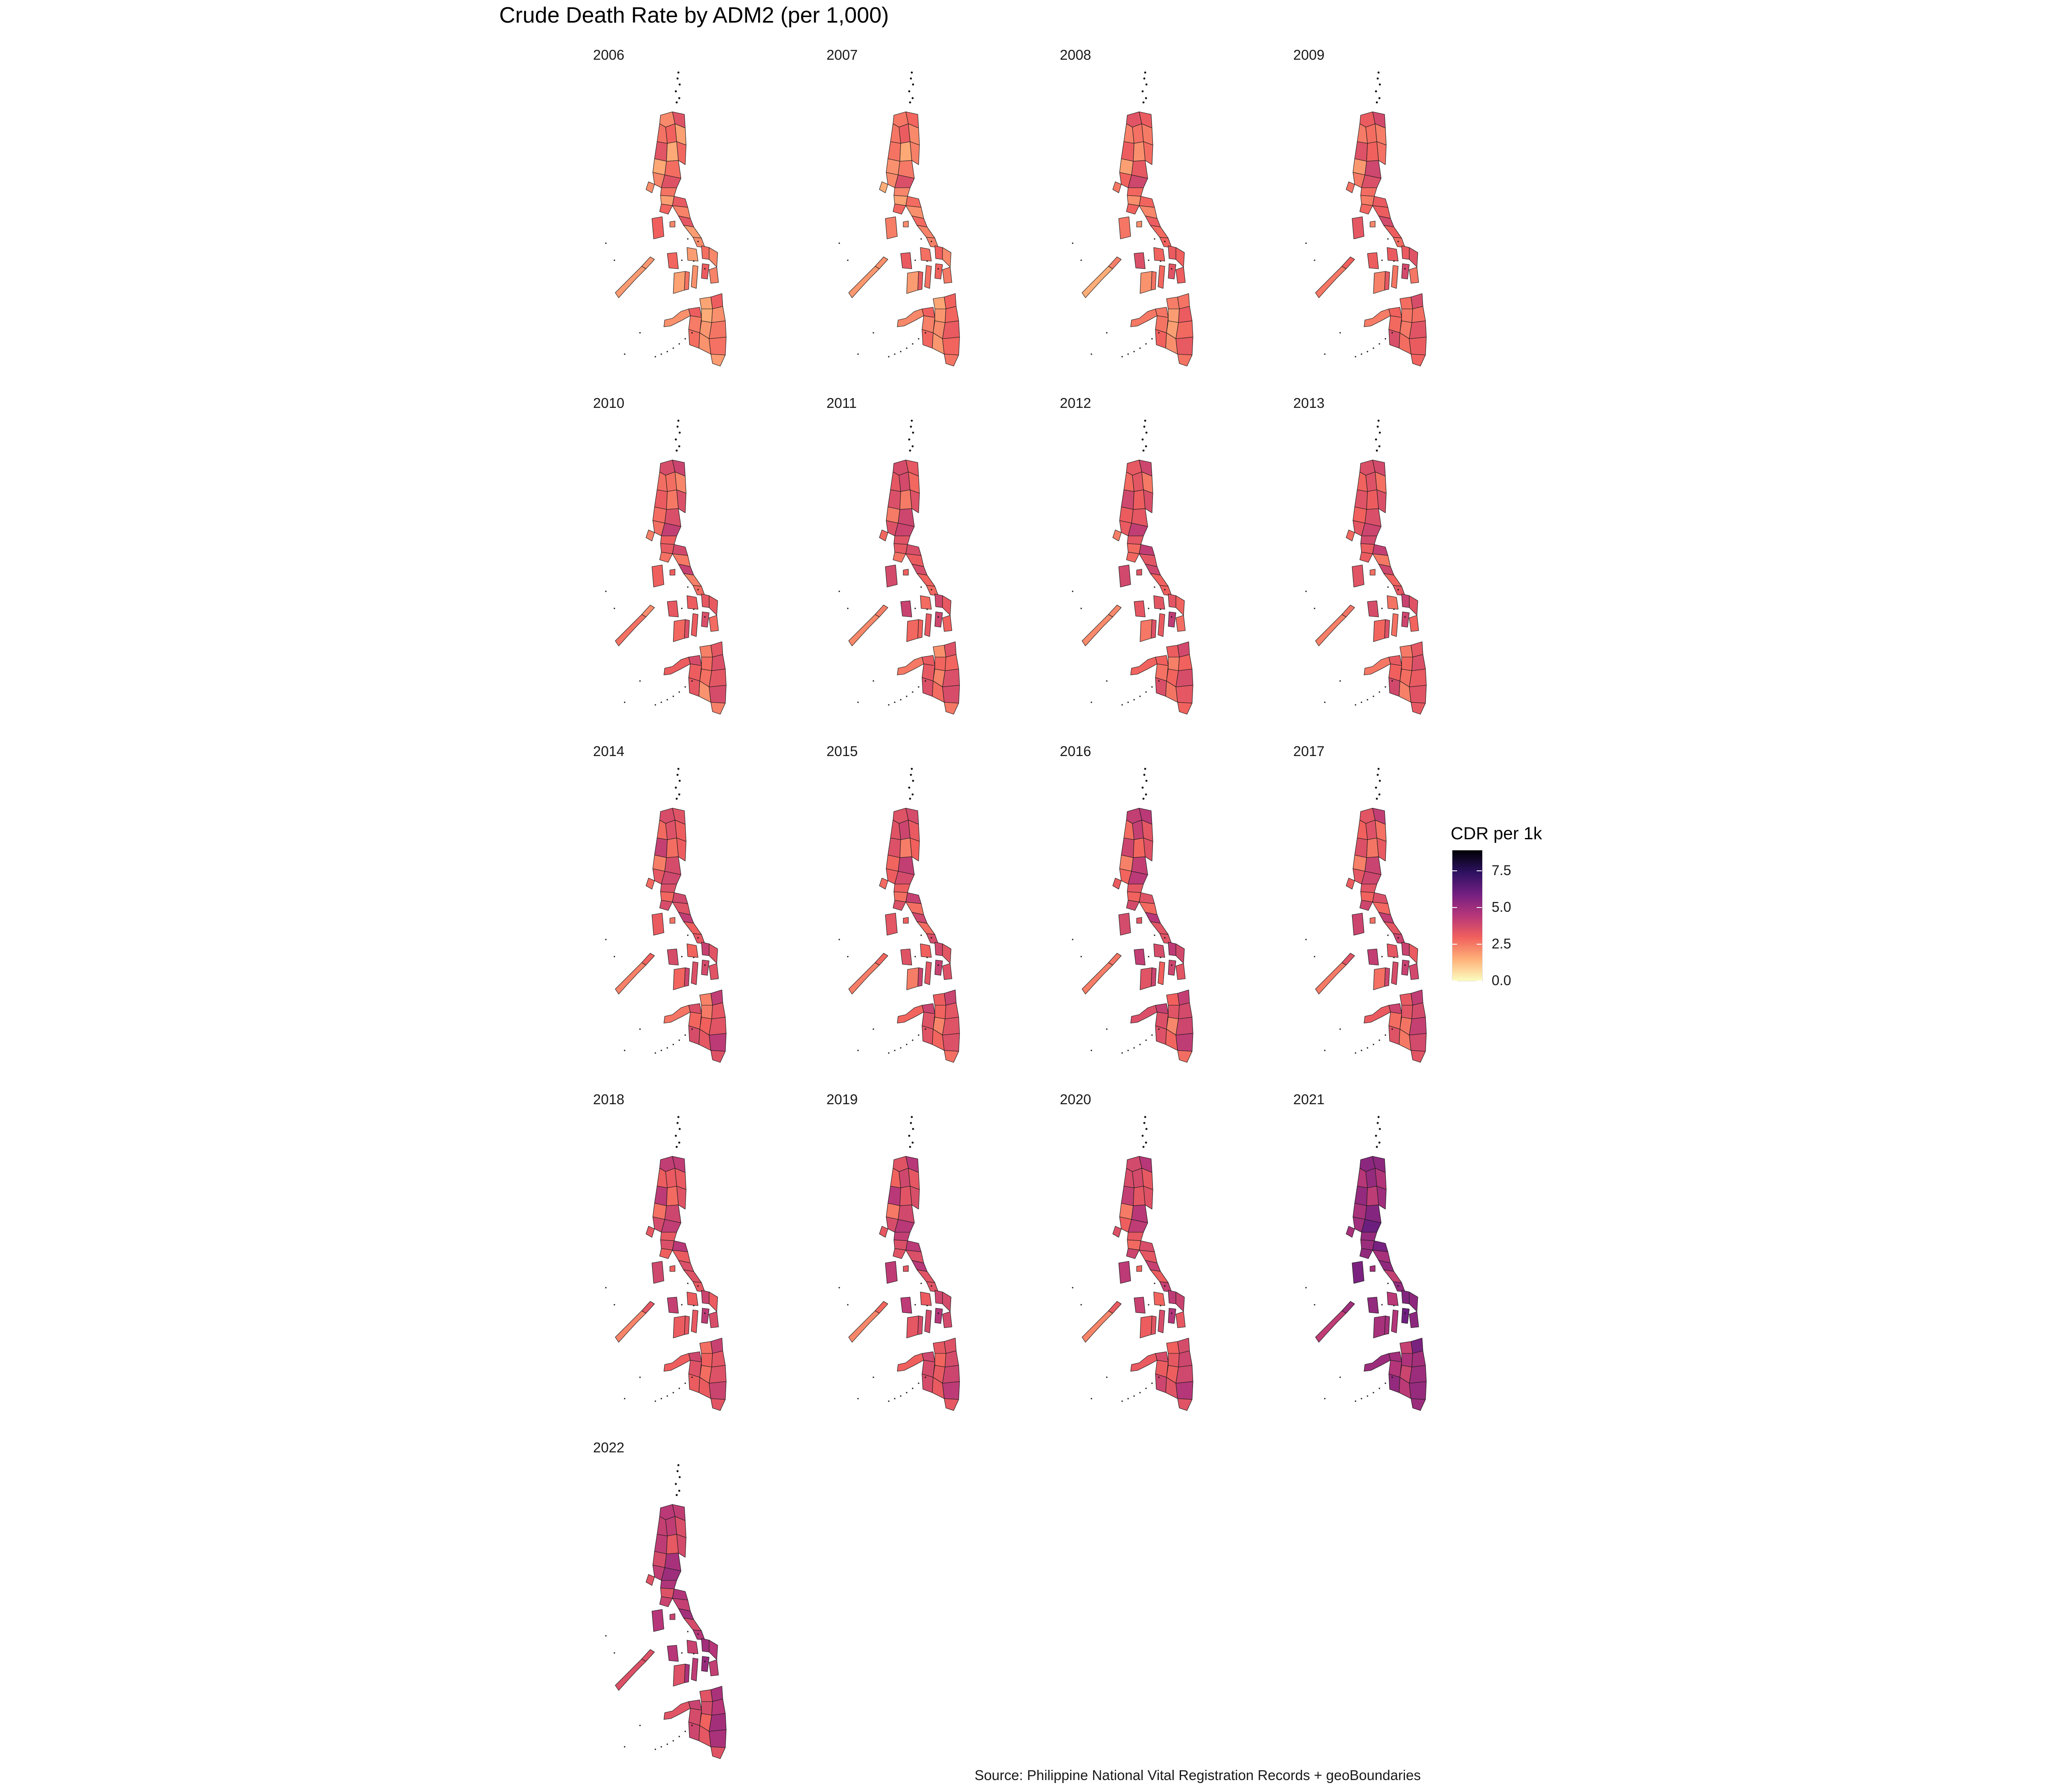 This screenshot has height=1792, width=2048. I want to click on facet-panel-2018: 2018, so click(712, 1262).